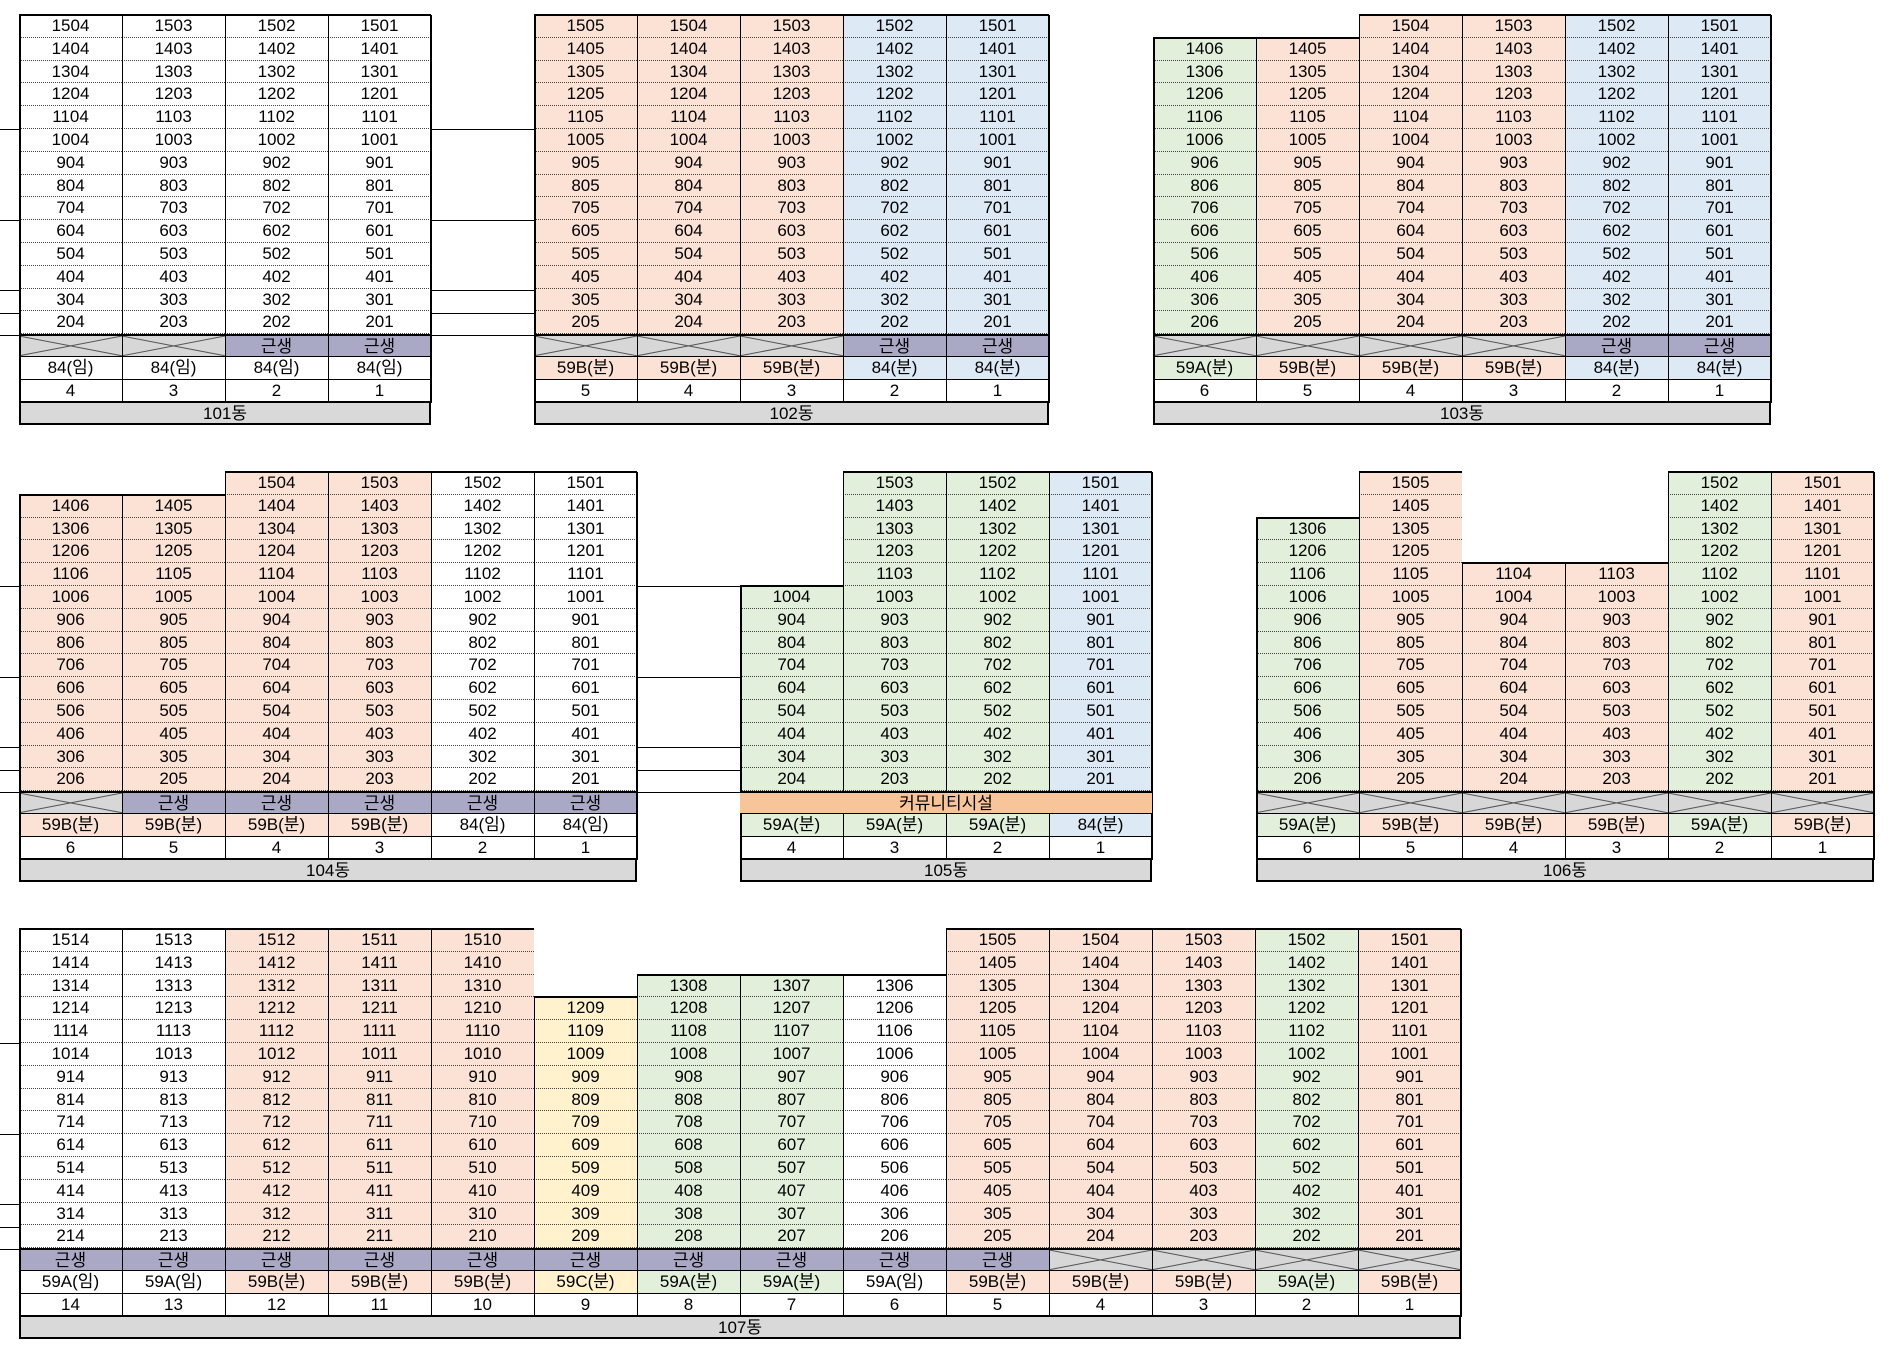 This screenshot has height=1353, width=1891. Describe the element at coordinates (1719, 529) in the screenshot. I see `unit-cell: 1302` at that location.